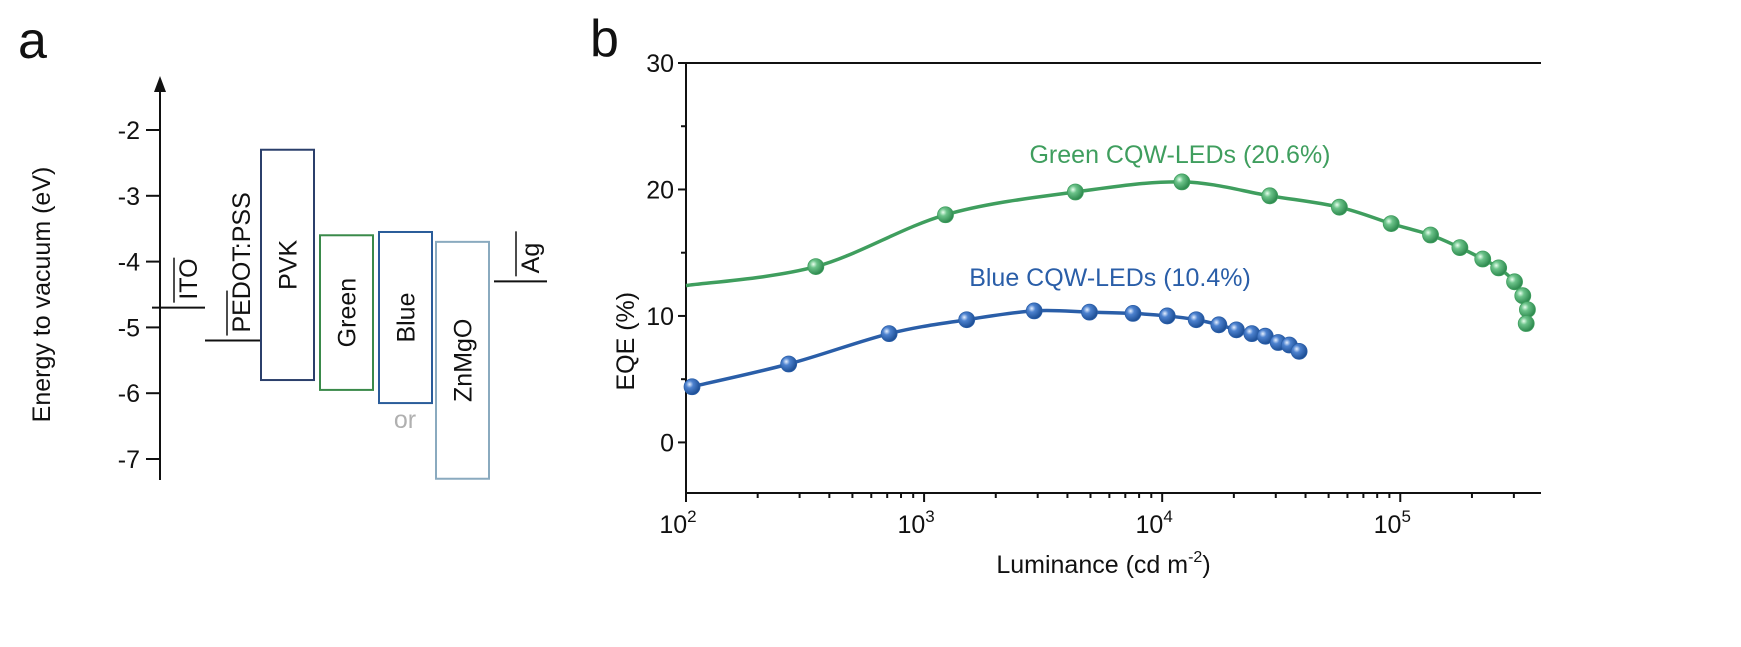 The image size is (1741, 647). I want to click on panel-label-b: b, so click(604, 39).